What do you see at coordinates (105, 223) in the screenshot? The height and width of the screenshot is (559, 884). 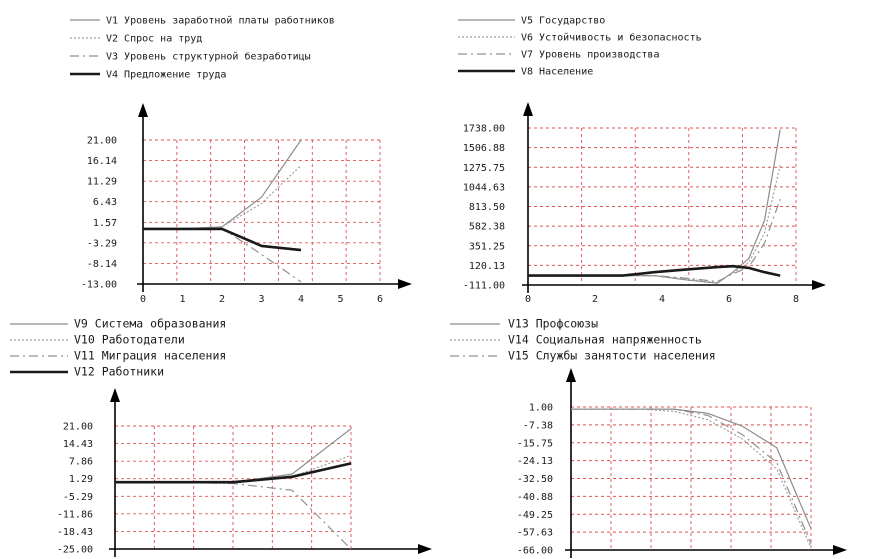 I see `y-tick-label: 1.57` at bounding box center [105, 223].